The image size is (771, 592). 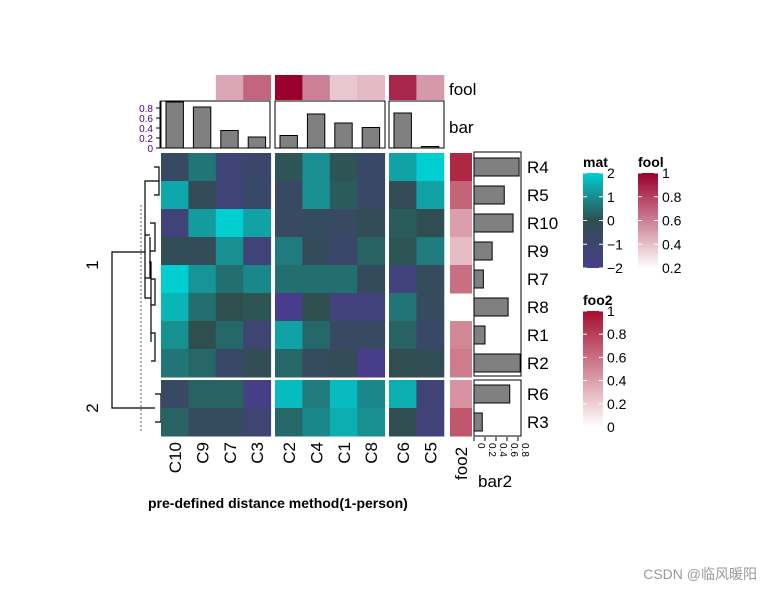 I want to click on bar-C6, so click(x=402, y=130).